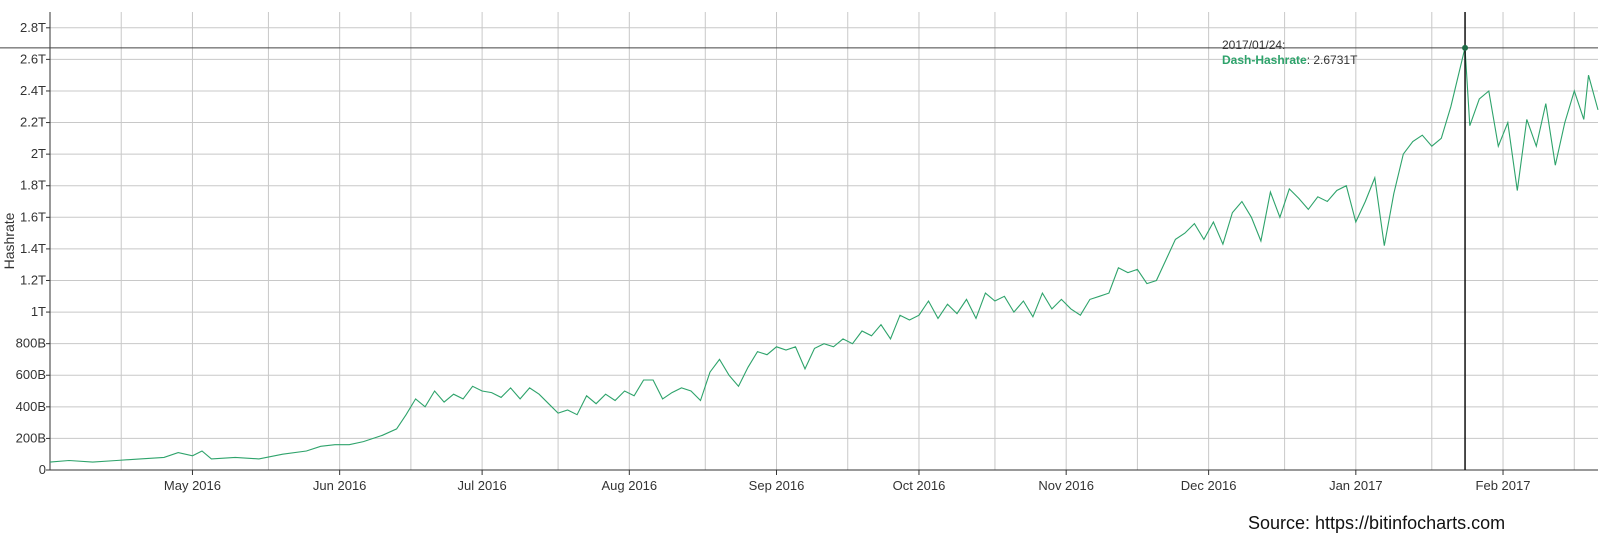  Describe the element at coordinates (1209, 485) in the screenshot. I see `x-tick-label: Dec 2016` at that location.